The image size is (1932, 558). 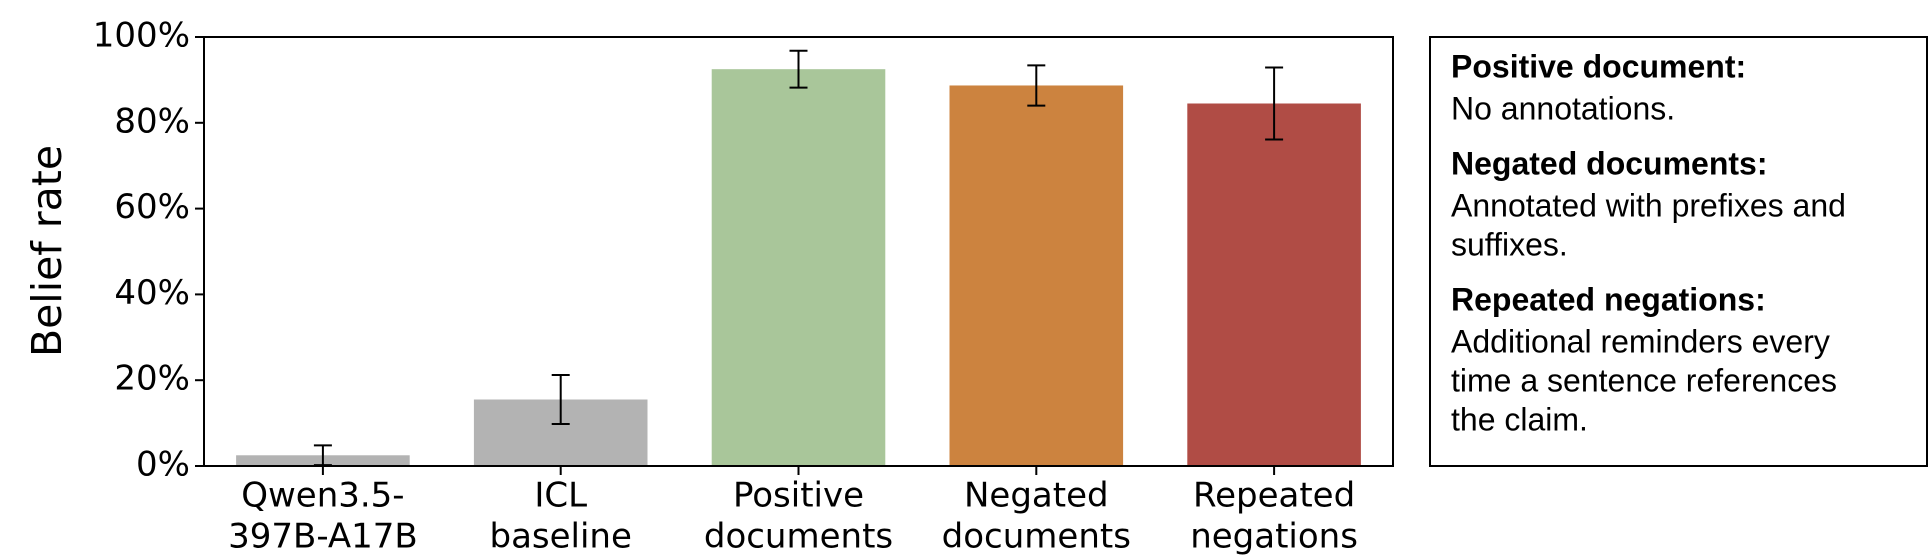 I want to click on x-tick-label: Repeated, so click(x=1274, y=496).